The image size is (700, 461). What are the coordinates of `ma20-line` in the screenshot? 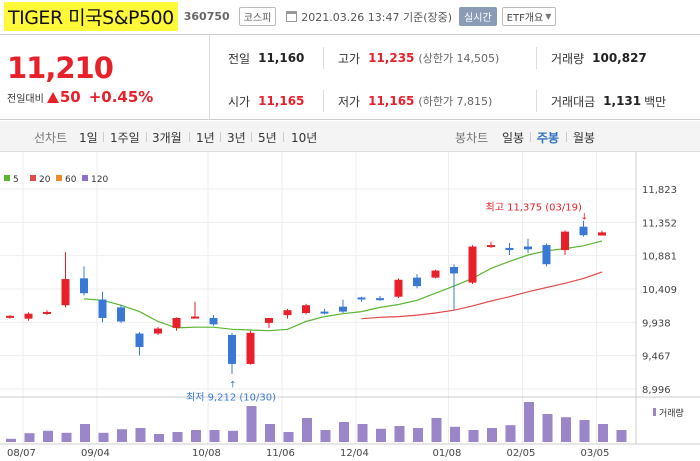 It's located at (482, 295).